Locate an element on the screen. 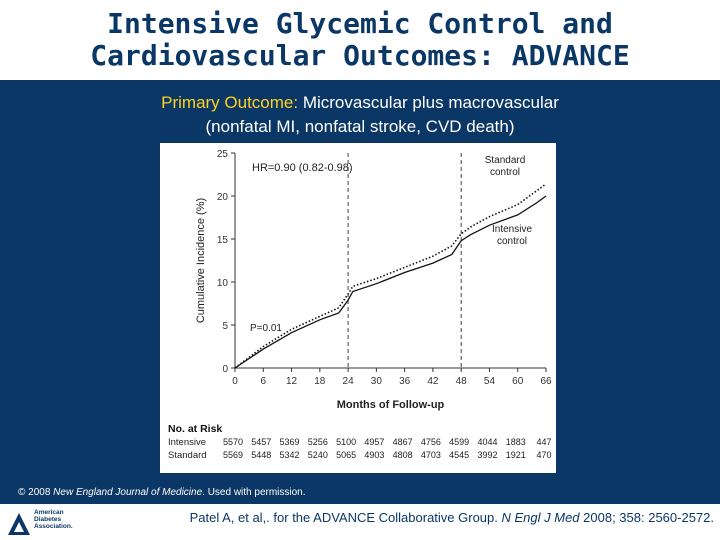 The height and width of the screenshot is (540, 720). y-tick-label: 5 is located at coordinates (225, 326).